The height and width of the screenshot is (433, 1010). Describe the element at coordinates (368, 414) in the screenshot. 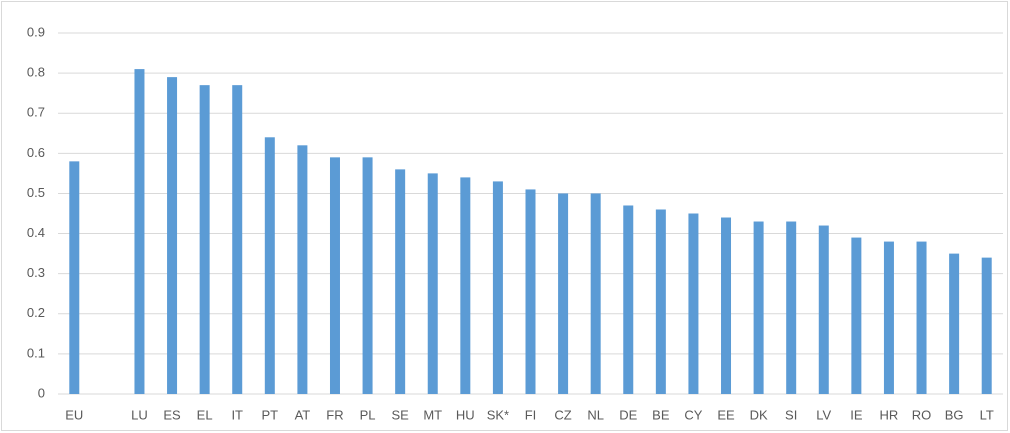

I see `x-tick-label: PL` at that location.